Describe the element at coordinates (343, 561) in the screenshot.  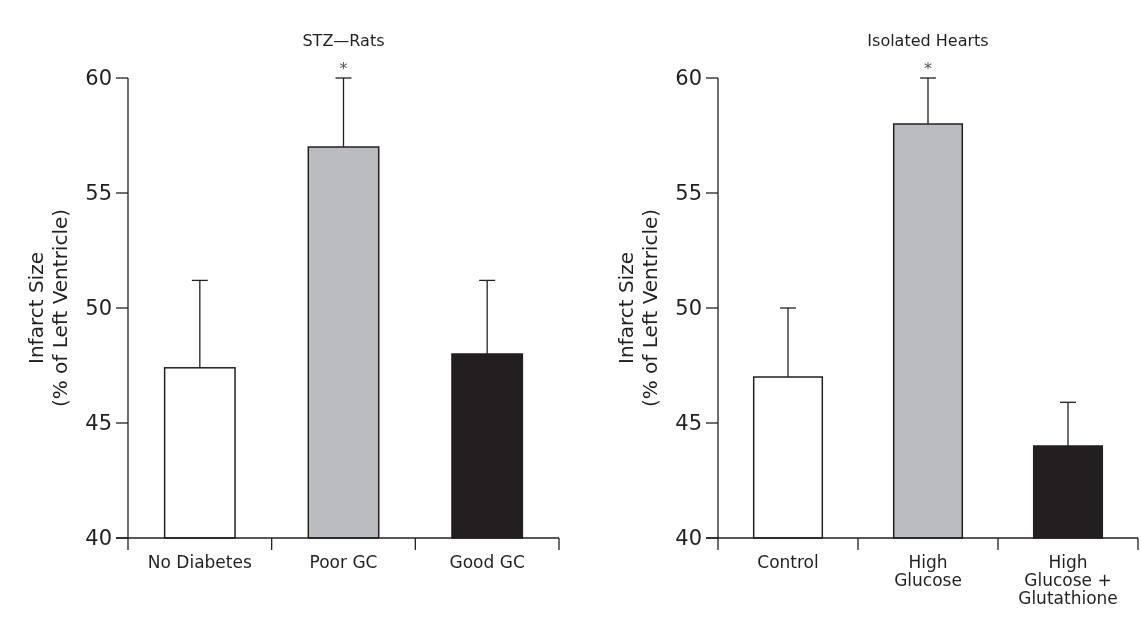
I see `x-tick-label: Poor GC` at that location.